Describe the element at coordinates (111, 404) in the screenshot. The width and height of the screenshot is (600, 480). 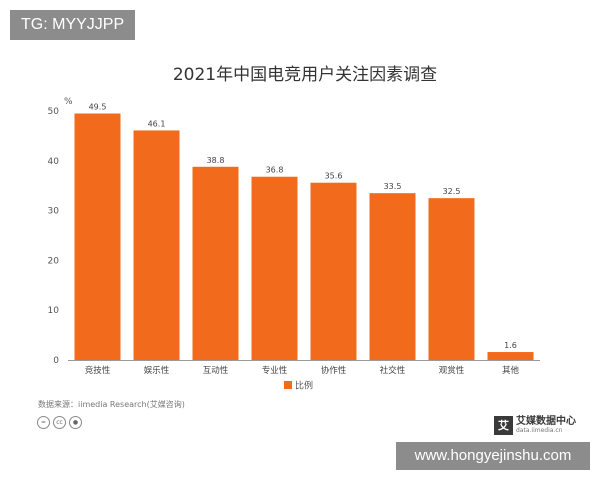
I see `data-source-note: 数据来源：iimedia Research(艾媒咨询)` at that location.